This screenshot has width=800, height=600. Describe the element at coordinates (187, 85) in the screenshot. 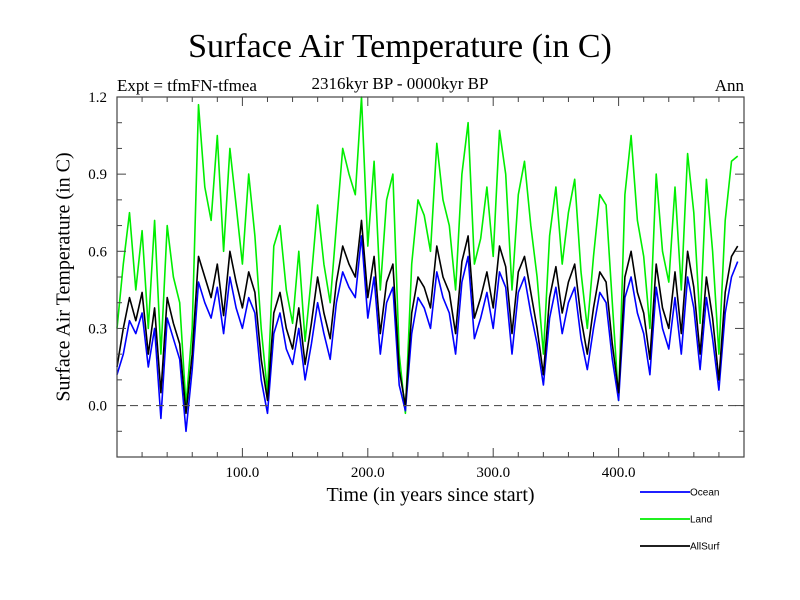

I see `experiment-label: Expt = tfmFN-tfmea` at that location.